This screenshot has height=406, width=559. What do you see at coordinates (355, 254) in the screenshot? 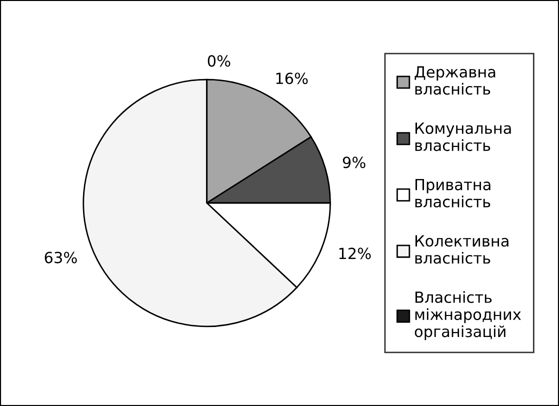
I see `data-label: 12%` at bounding box center [355, 254].